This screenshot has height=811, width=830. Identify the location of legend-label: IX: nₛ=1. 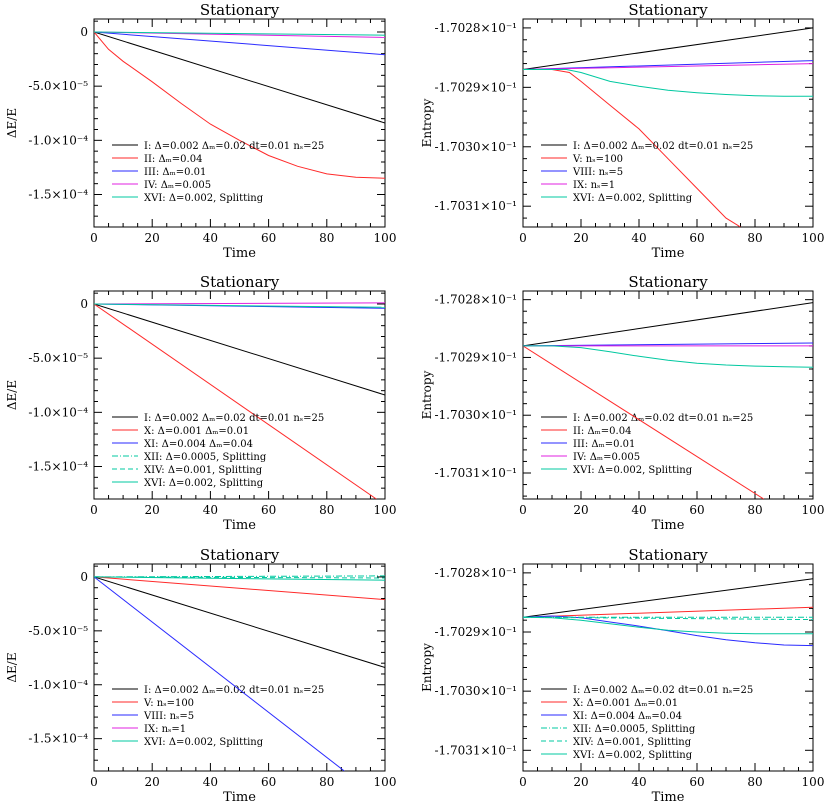
(594, 185).